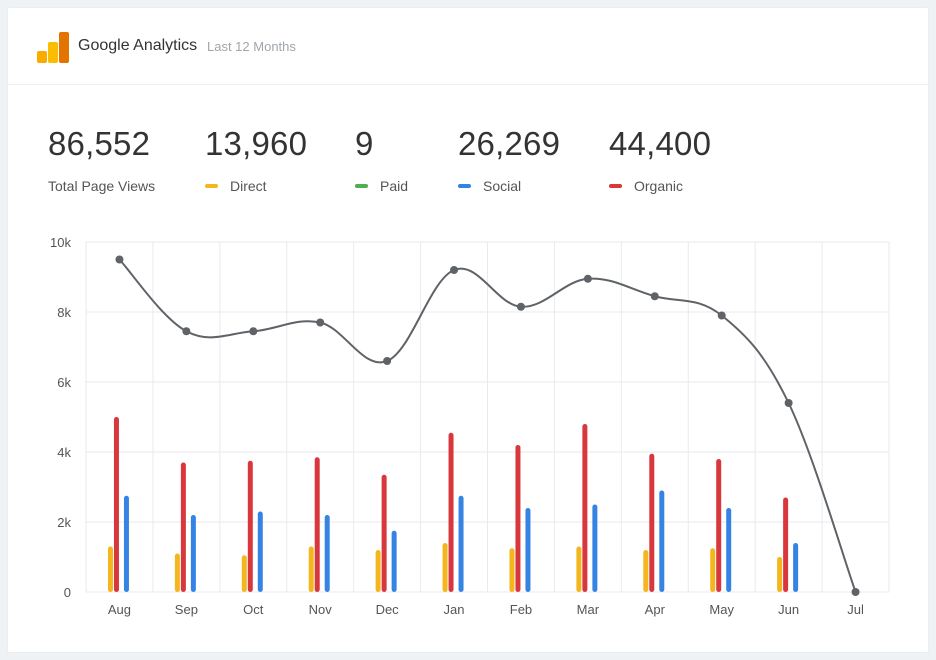 Image resolution: width=936 pixels, height=660 pixels. Describe the element at coordinates (248, 186) in the screenshot. I see `stat-label: Direct` at that location.